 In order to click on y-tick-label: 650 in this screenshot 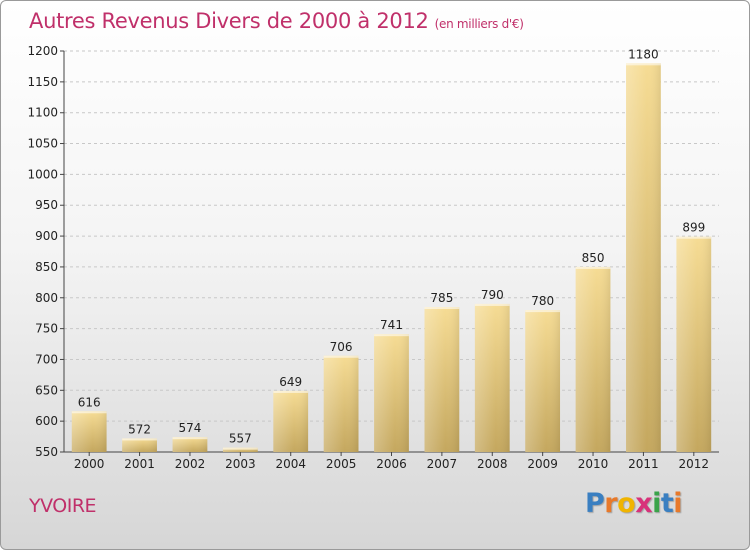, I will do `click(46, 390)`.